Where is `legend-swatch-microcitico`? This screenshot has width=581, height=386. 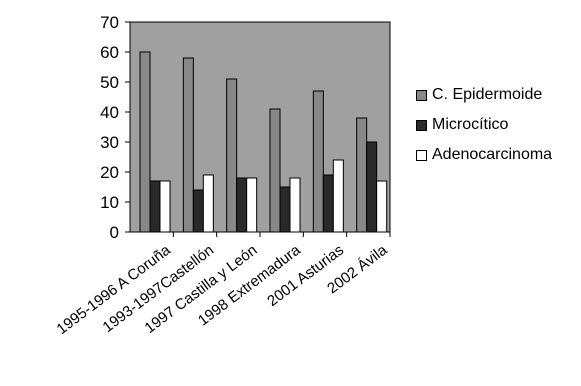 legend-swatch-microcitico is located at coordinates (421, 125).